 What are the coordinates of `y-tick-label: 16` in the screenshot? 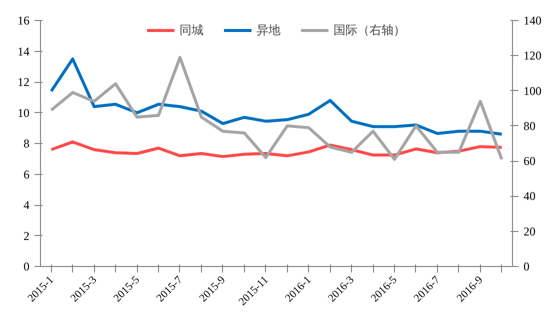 It's located at (24, 21).